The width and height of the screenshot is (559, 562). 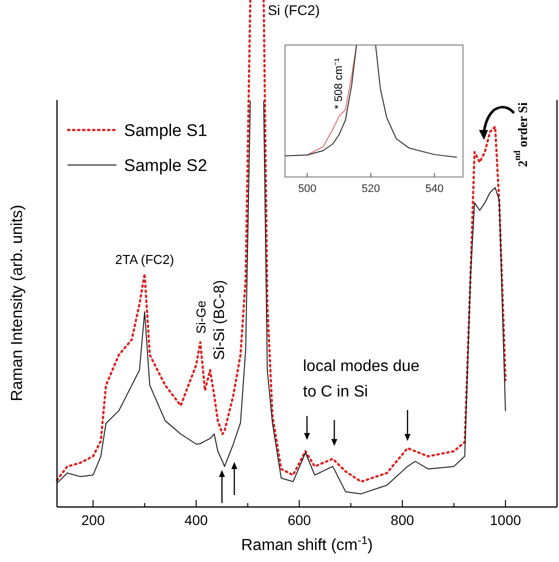 I want to click on annotation: 2TA (FC2), so click(x=144, y=259).